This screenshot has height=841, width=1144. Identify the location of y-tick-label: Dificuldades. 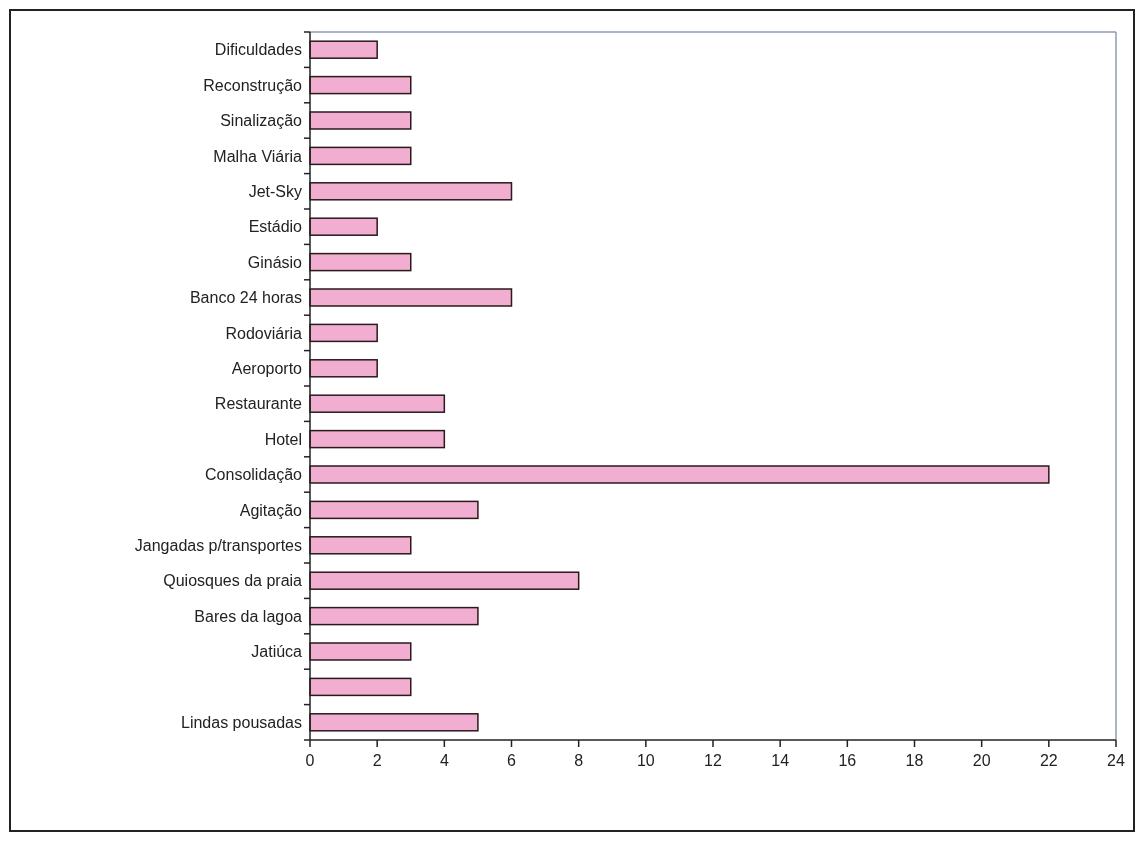
(258, 50).